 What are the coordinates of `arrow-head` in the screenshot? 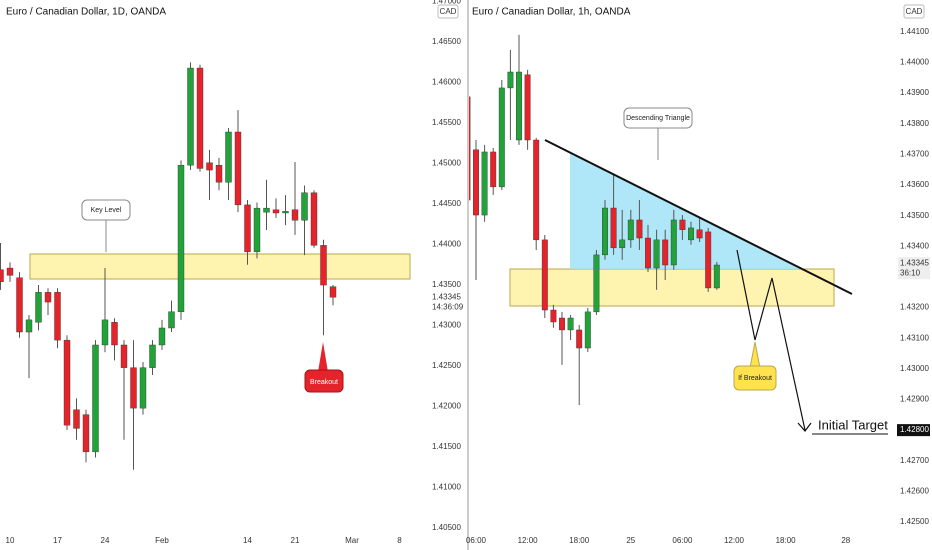 It's located at (804, 427).